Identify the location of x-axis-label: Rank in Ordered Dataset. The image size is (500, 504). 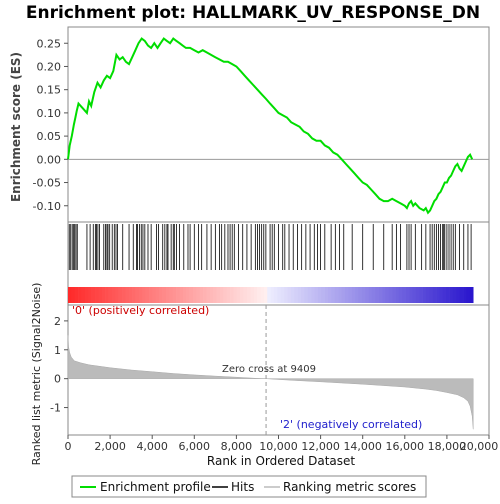
(281, 461).